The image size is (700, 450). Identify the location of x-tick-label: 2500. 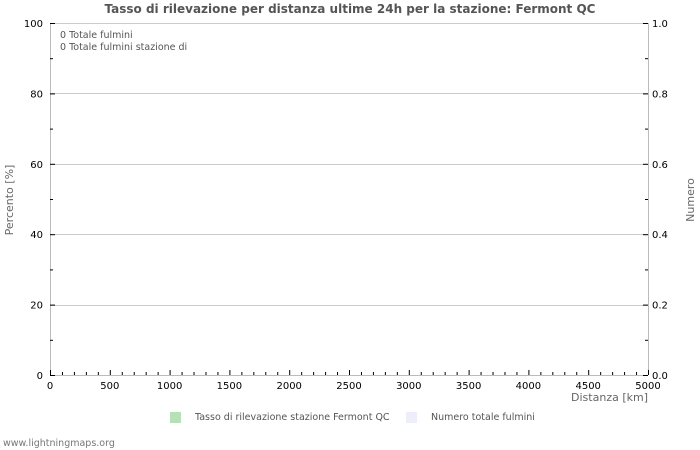
(348, 386).